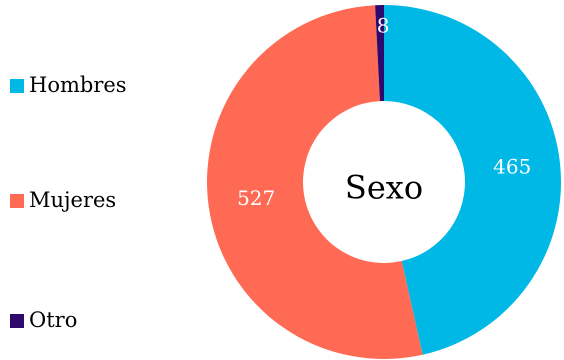 This screenshot has width=564, height=360. Describe the element at coordinates (17, 85) in the screenshot. I see `legend-swatch-hombres` at that location.